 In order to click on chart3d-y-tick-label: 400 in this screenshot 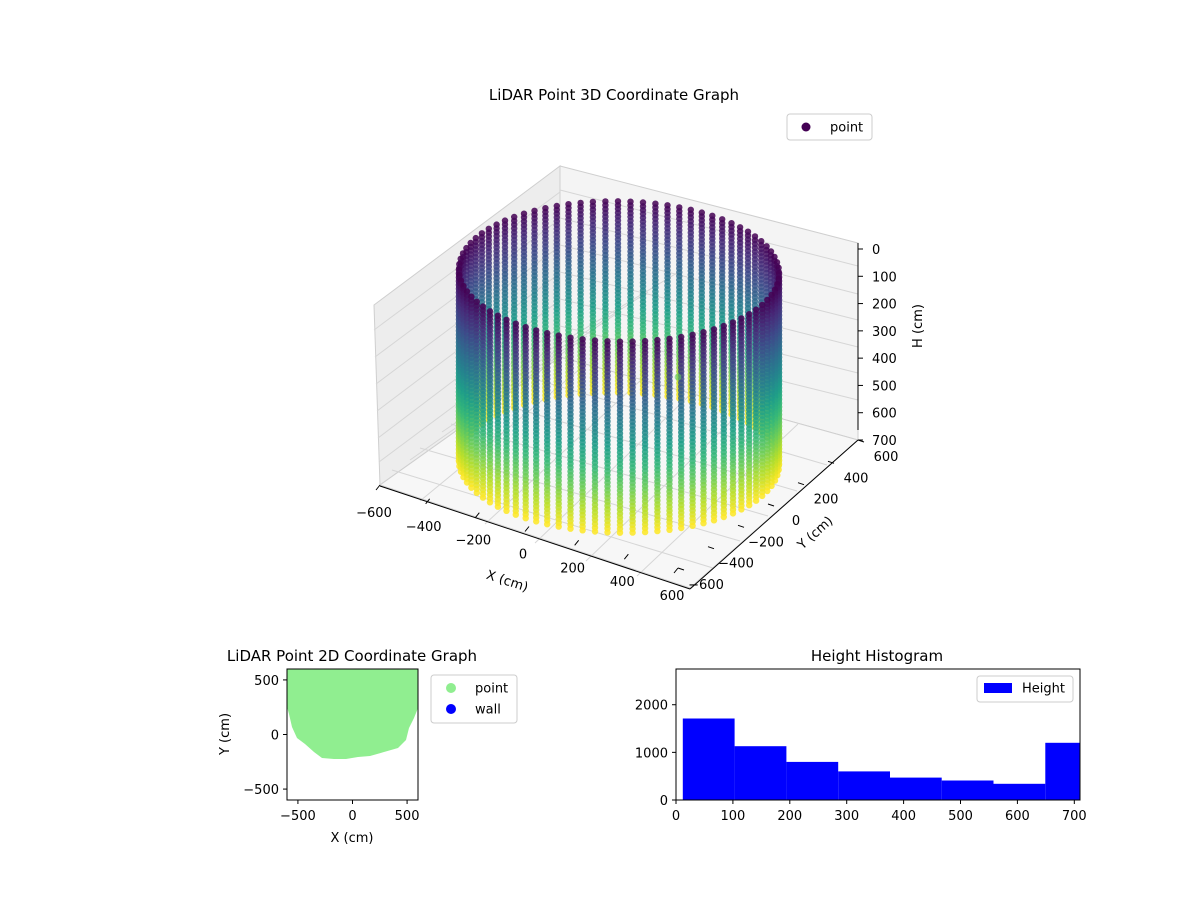, I will do `click(856, 478)`.